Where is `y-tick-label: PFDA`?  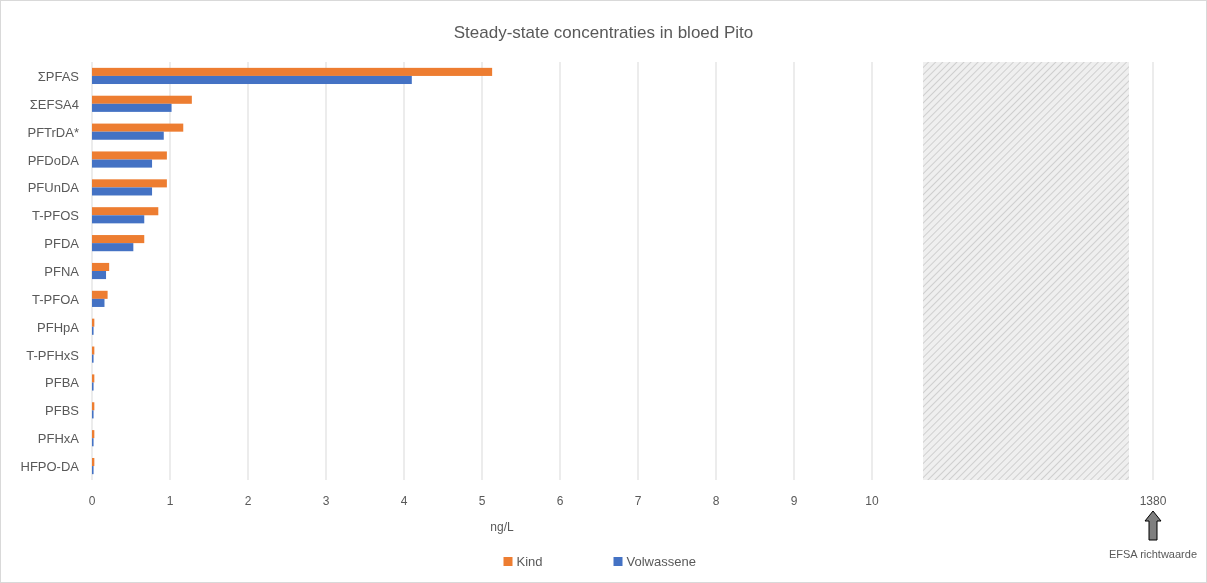
y-tick-label: PFDA is located at coordinates (62, 244).